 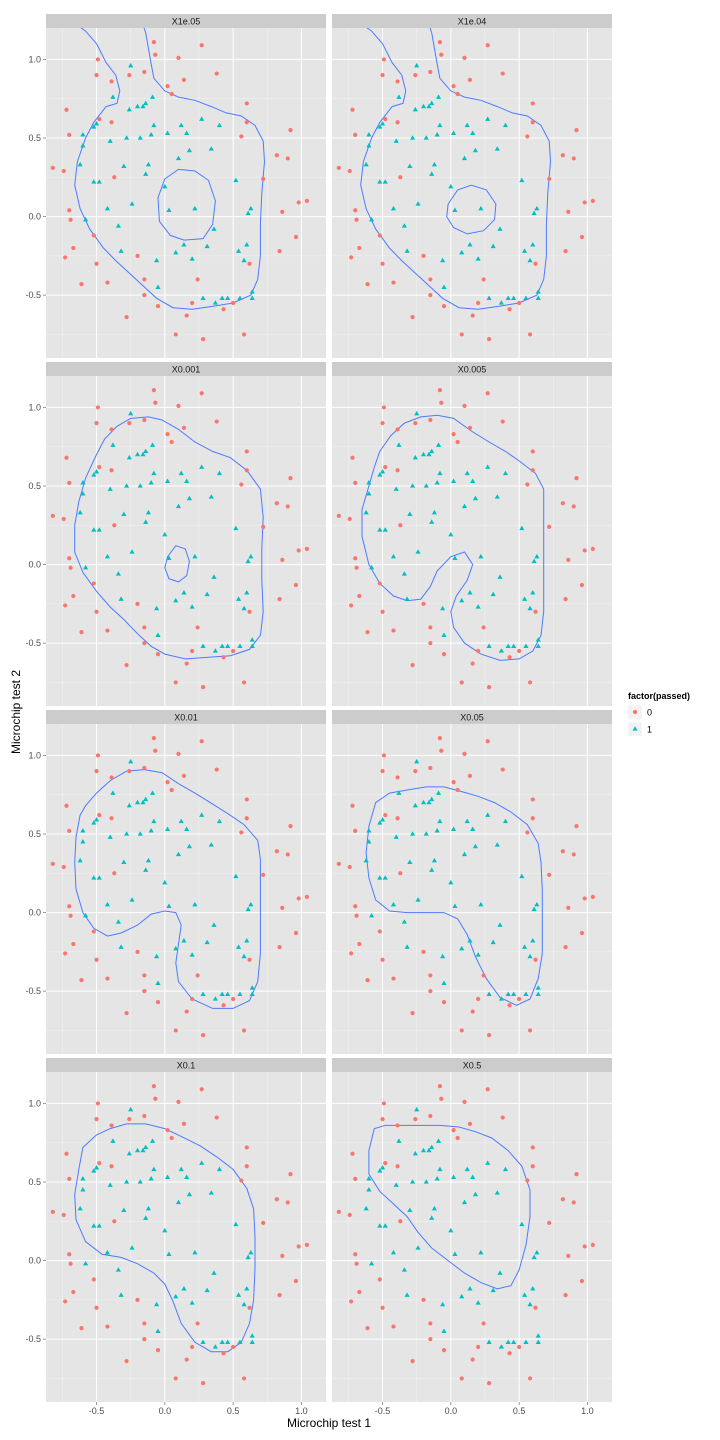 What do you see at coordinates (659, 696) in the screenshot?
I see `legend-title: factor(passed)` at bounding box center [659, 696].